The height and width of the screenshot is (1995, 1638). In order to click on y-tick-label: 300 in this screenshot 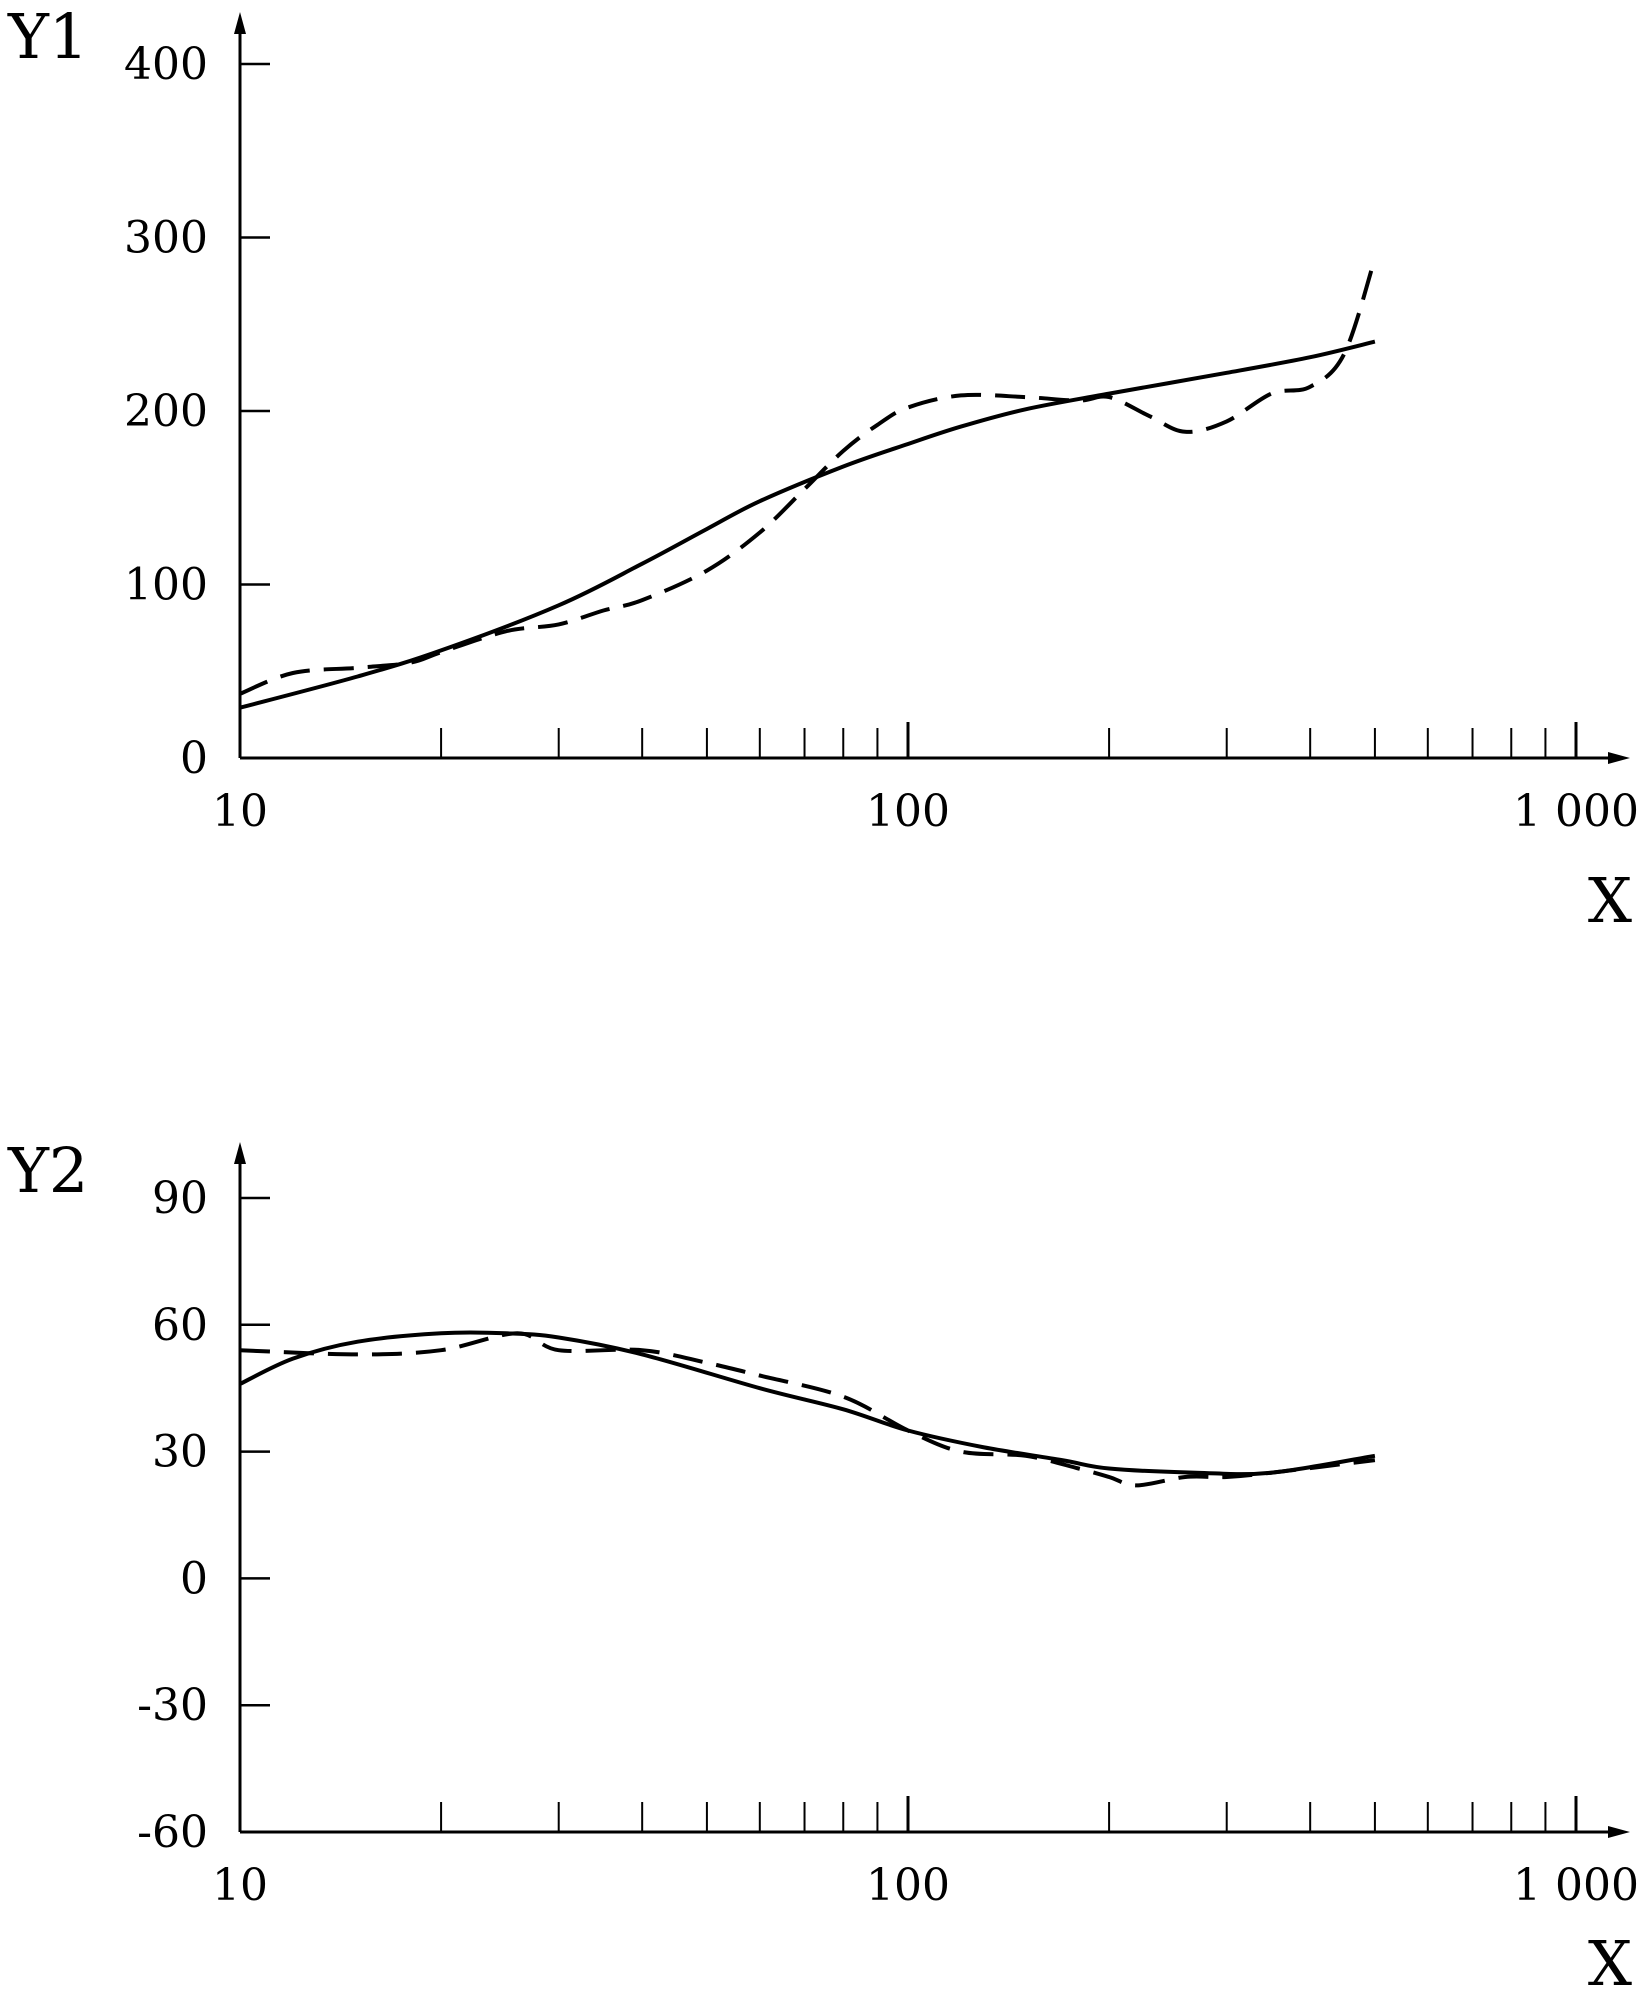, I will do `click(166, 238)`.